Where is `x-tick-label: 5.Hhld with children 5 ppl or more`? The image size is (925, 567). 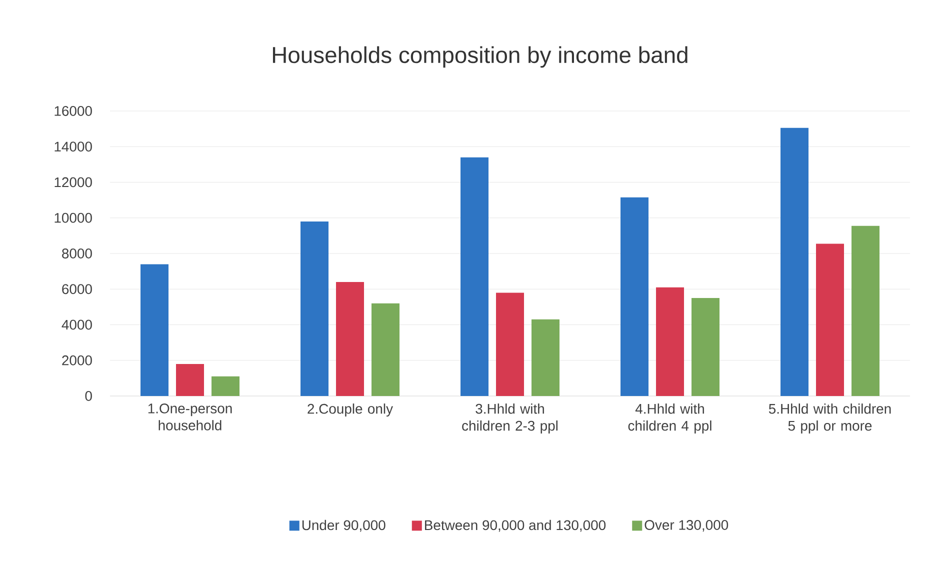 x-tick-label: 5.Hhld with children 5 ppl or more is located at coordinates (829, 419).